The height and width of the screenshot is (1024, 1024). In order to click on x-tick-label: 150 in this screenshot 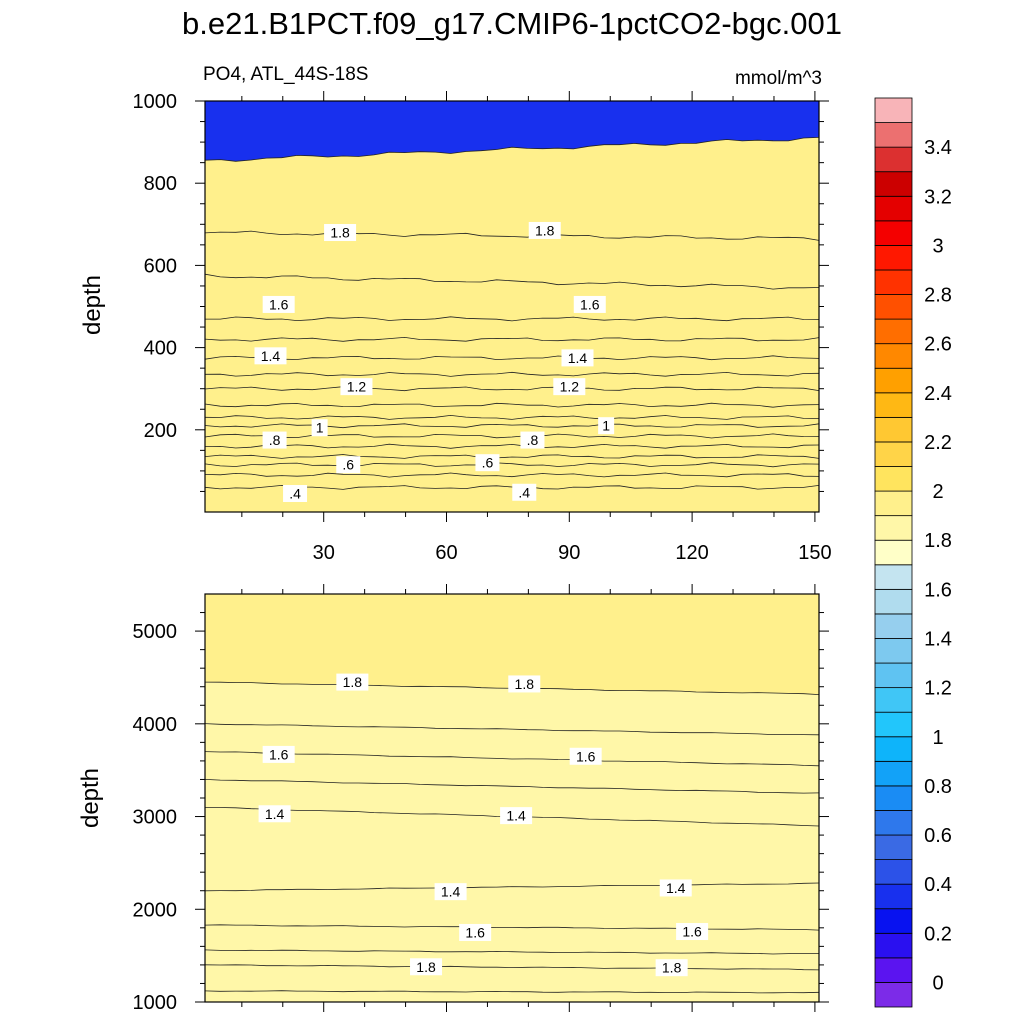, I will do `click(814, 553)`.